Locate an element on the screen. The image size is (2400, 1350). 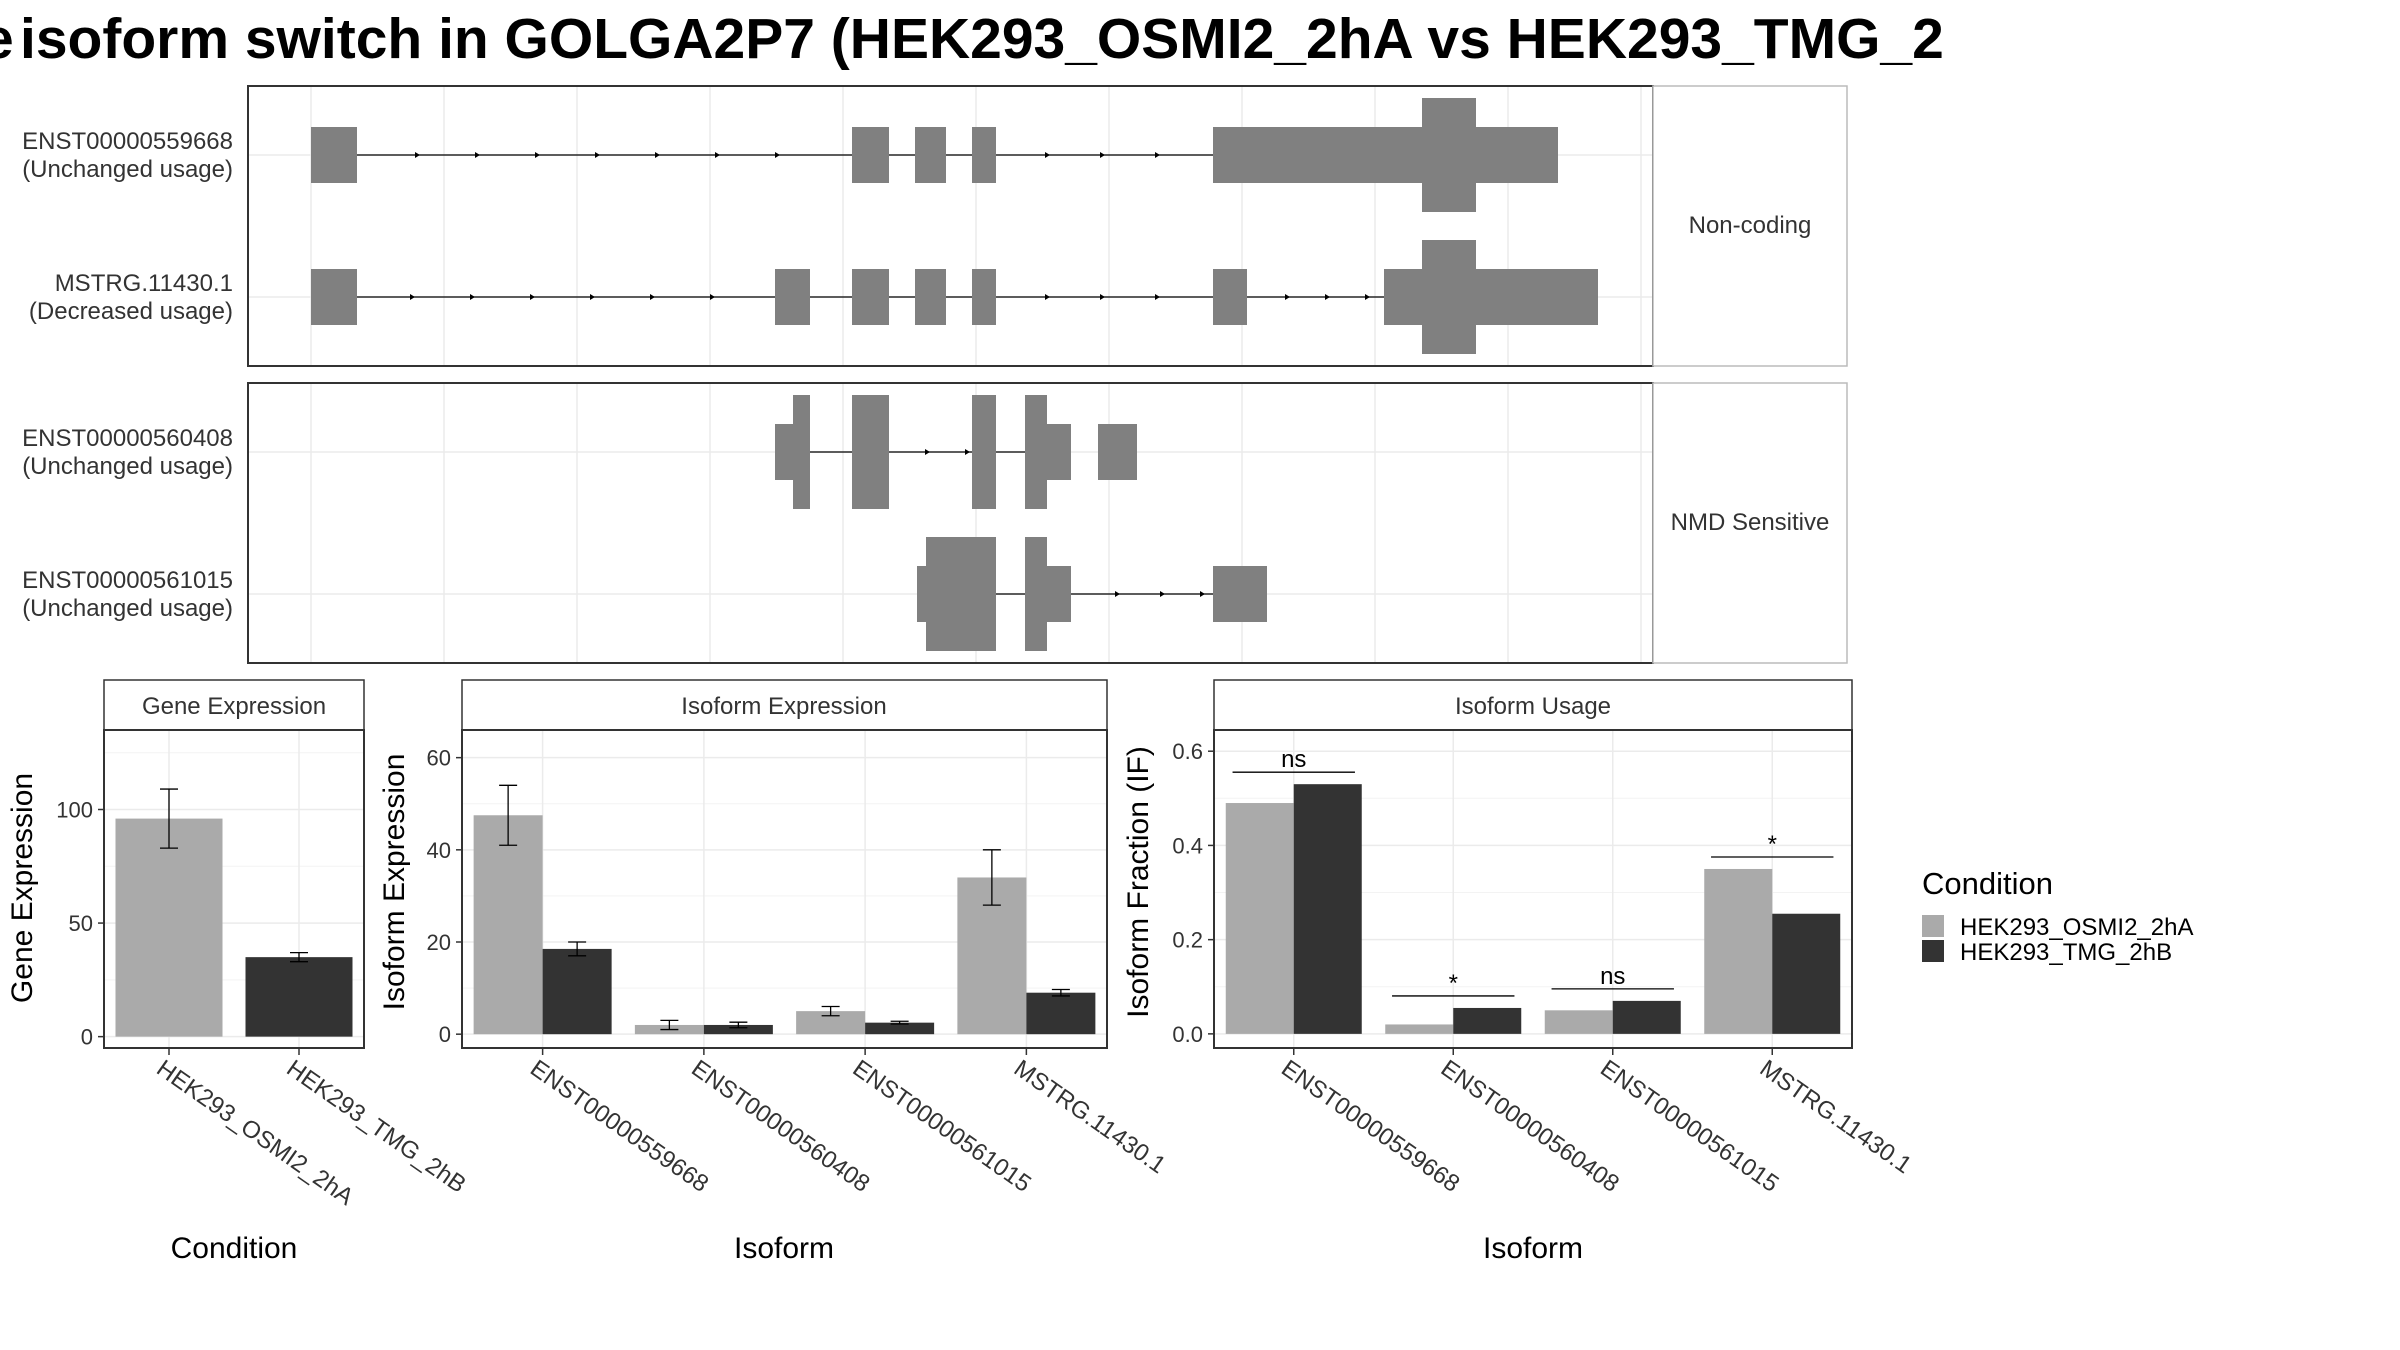
strip-label-nmd-sensitive: NMD Sensitive is located at coordinates (1750, 522).